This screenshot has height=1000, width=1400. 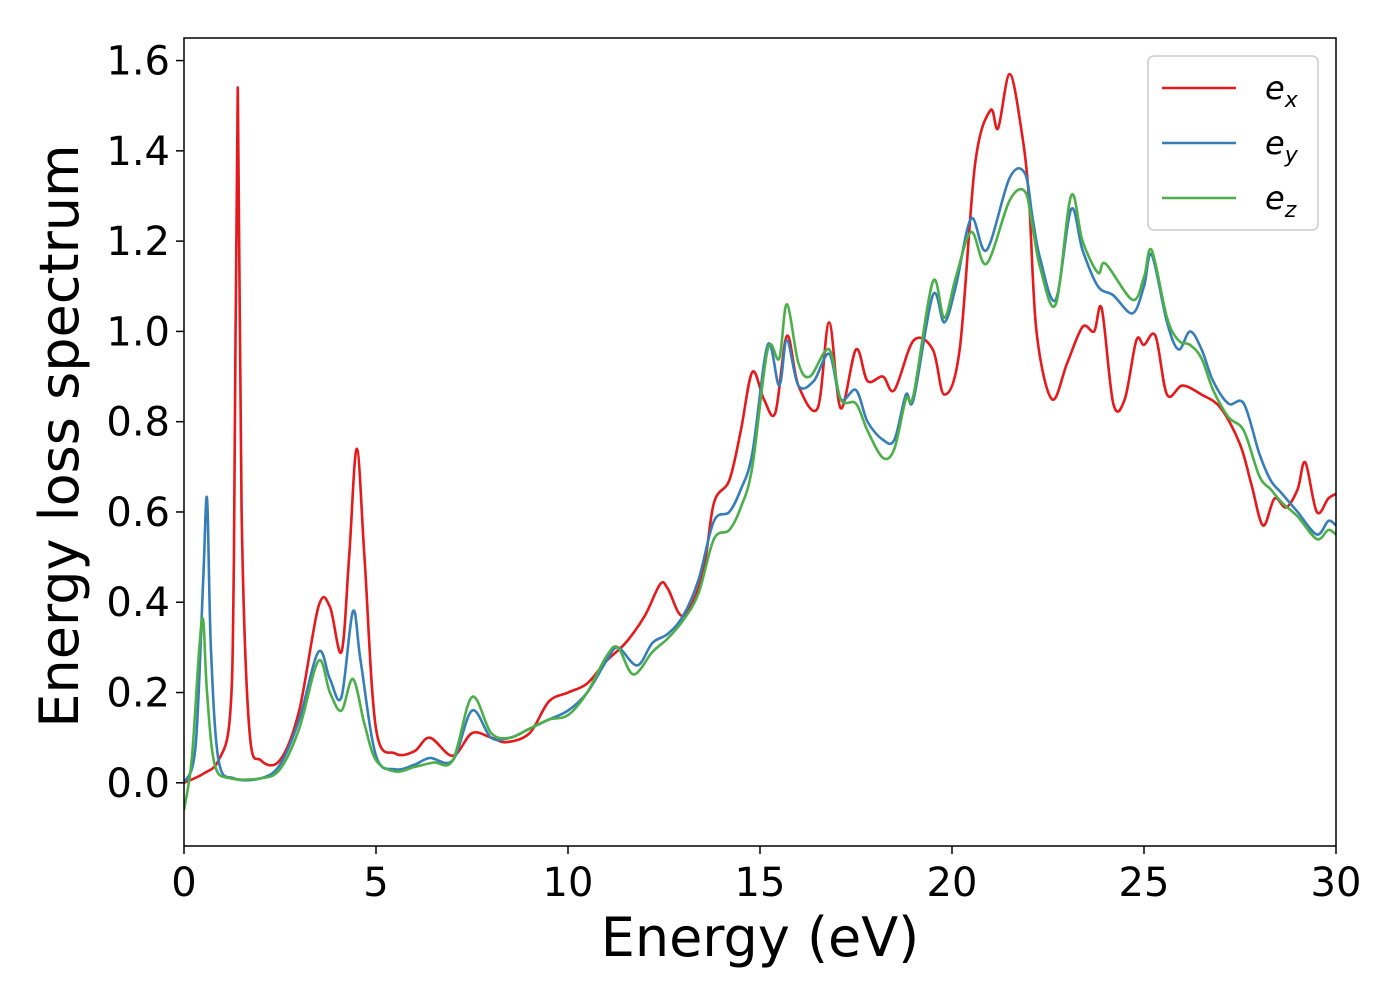 What do you see at coordinates (1144, 883) in the screenshot?
I see `x-tick-label: 25` at bounding box center [1144, 883].